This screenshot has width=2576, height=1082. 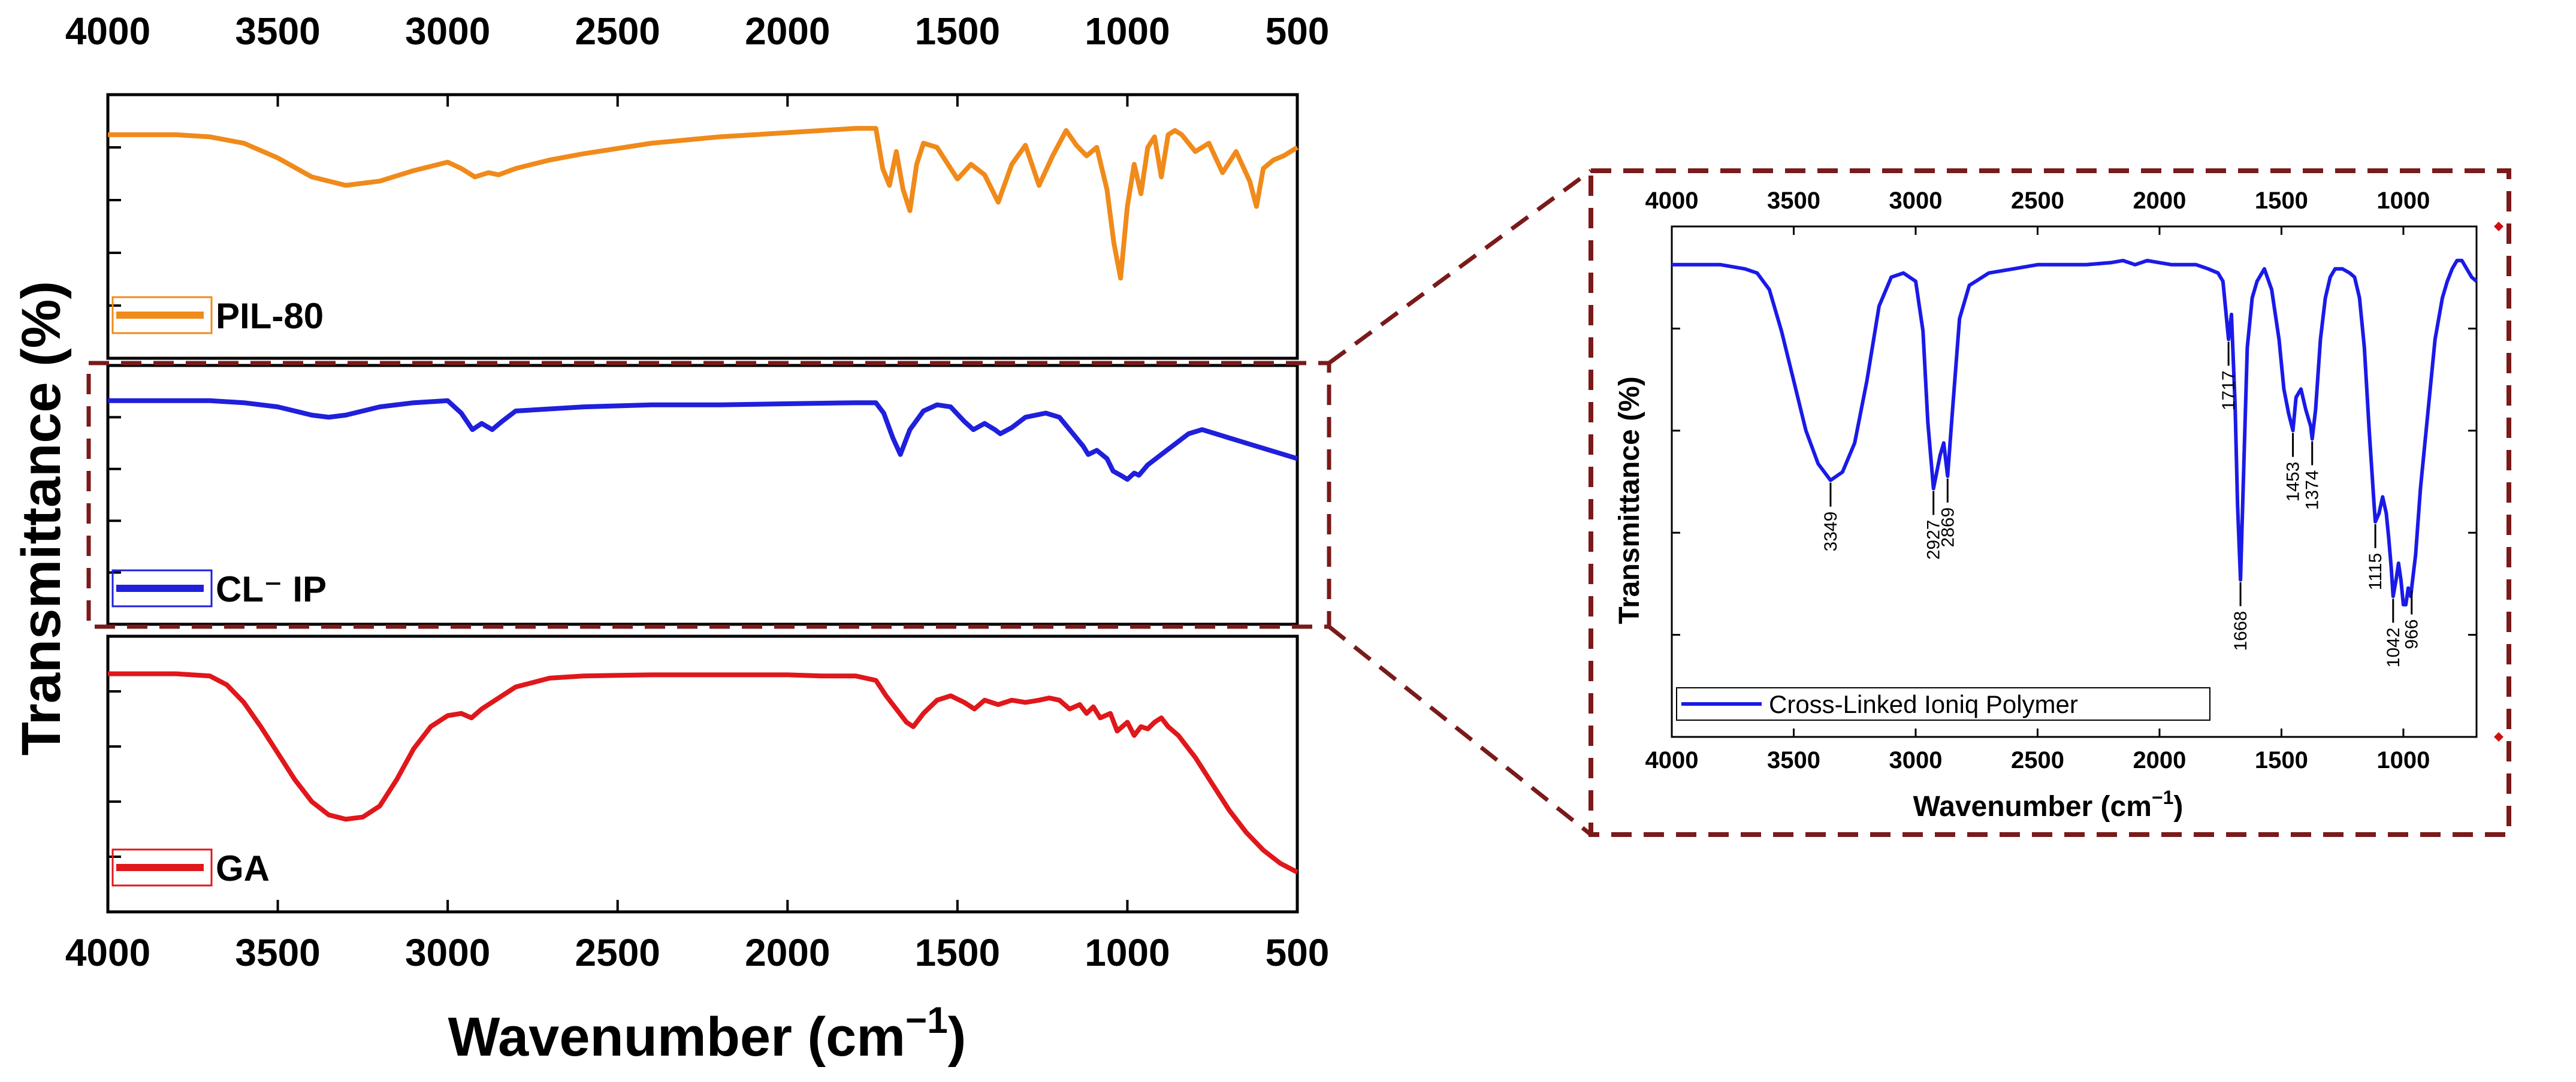 I want to click on legend-pil80: PIL-80, so click(x=218, y=316).